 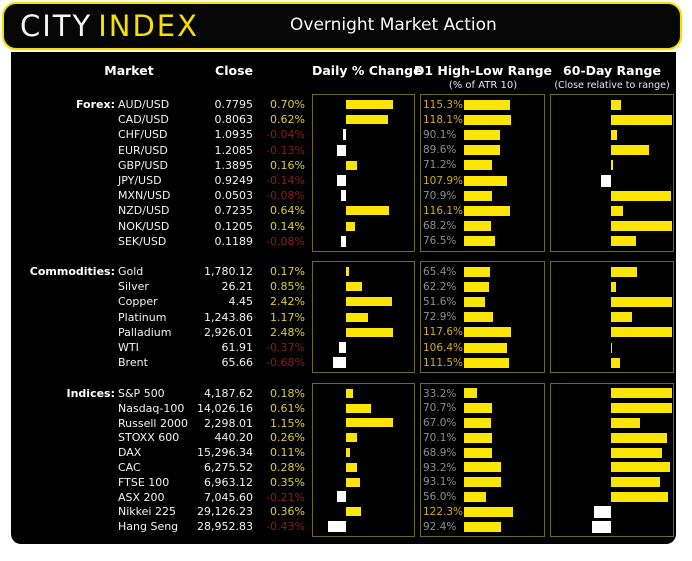 What do you see at coordinates (234, 196) in the screenshot?
I see `close-value: 0.0503` at bounding box center [234, 196].